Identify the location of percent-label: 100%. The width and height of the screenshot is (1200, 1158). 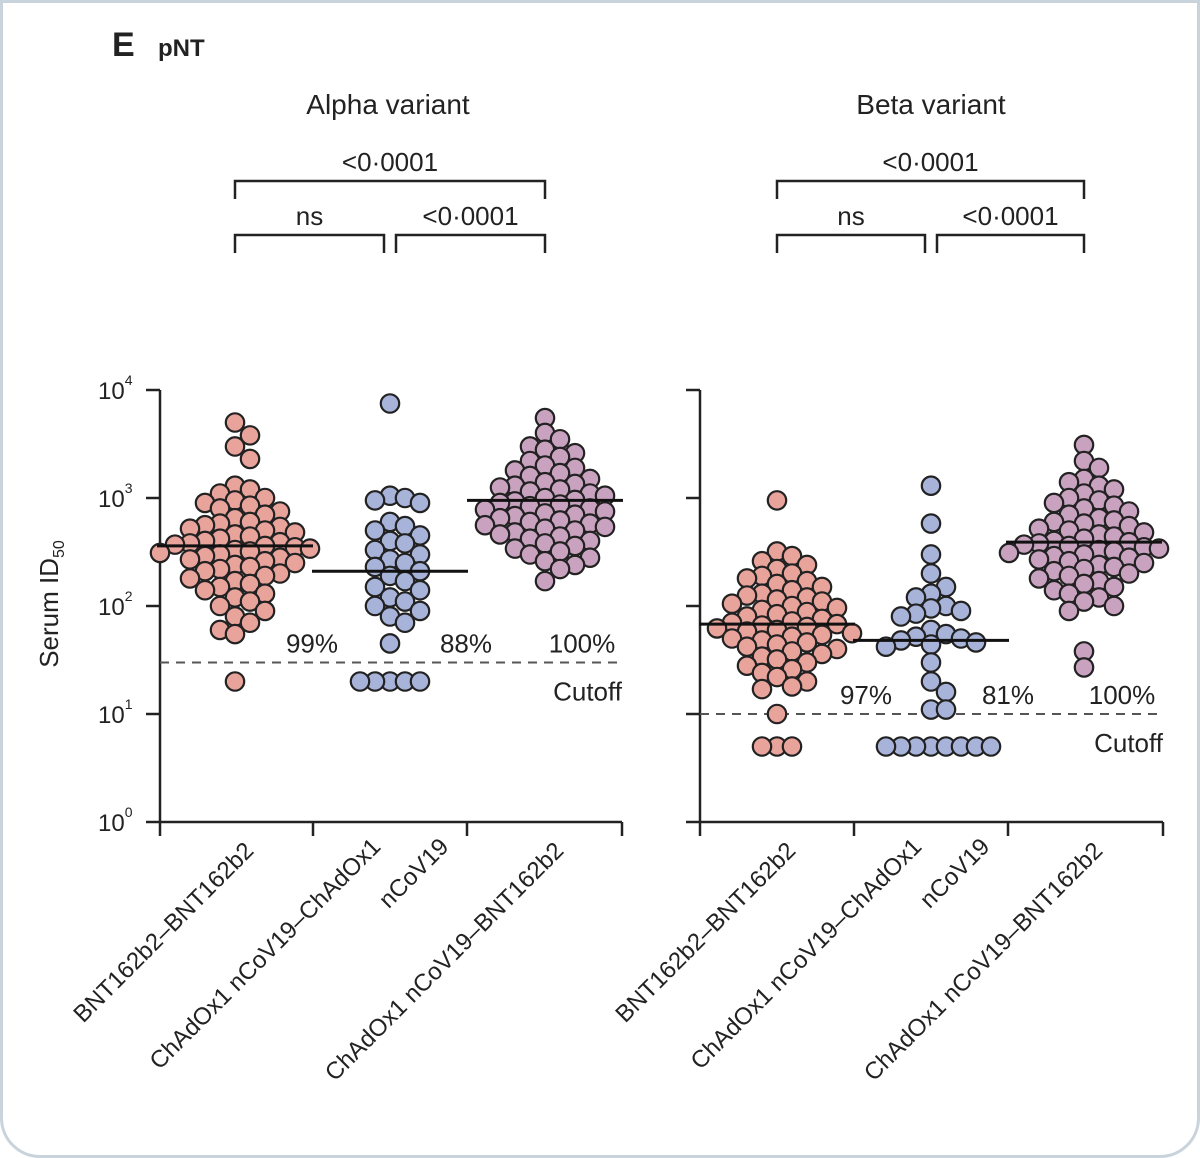
(582, 643).